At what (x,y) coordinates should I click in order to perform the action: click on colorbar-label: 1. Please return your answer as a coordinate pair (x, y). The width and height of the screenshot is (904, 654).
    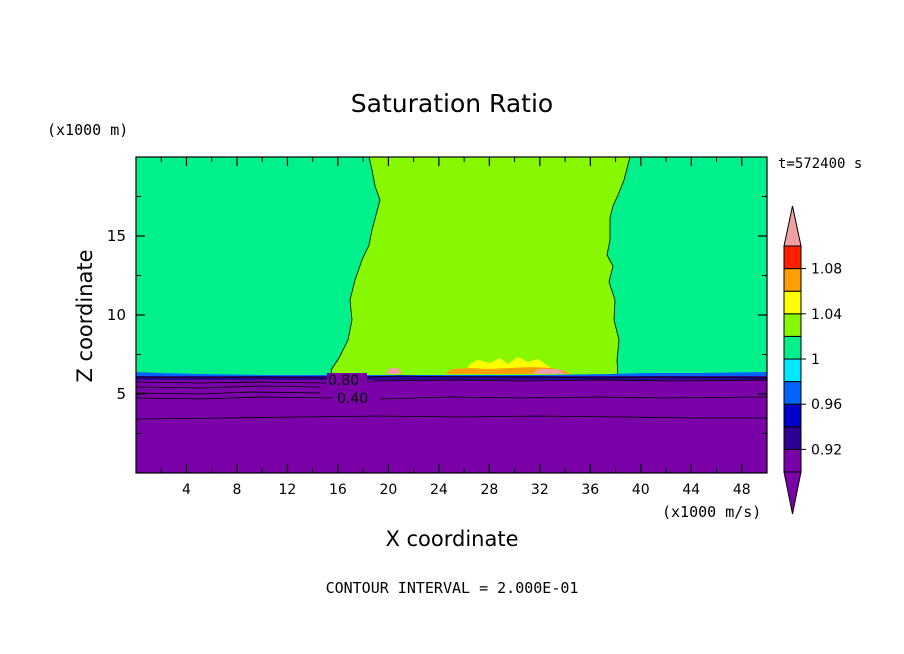
    Looking at the image, I should click on (815, 360).